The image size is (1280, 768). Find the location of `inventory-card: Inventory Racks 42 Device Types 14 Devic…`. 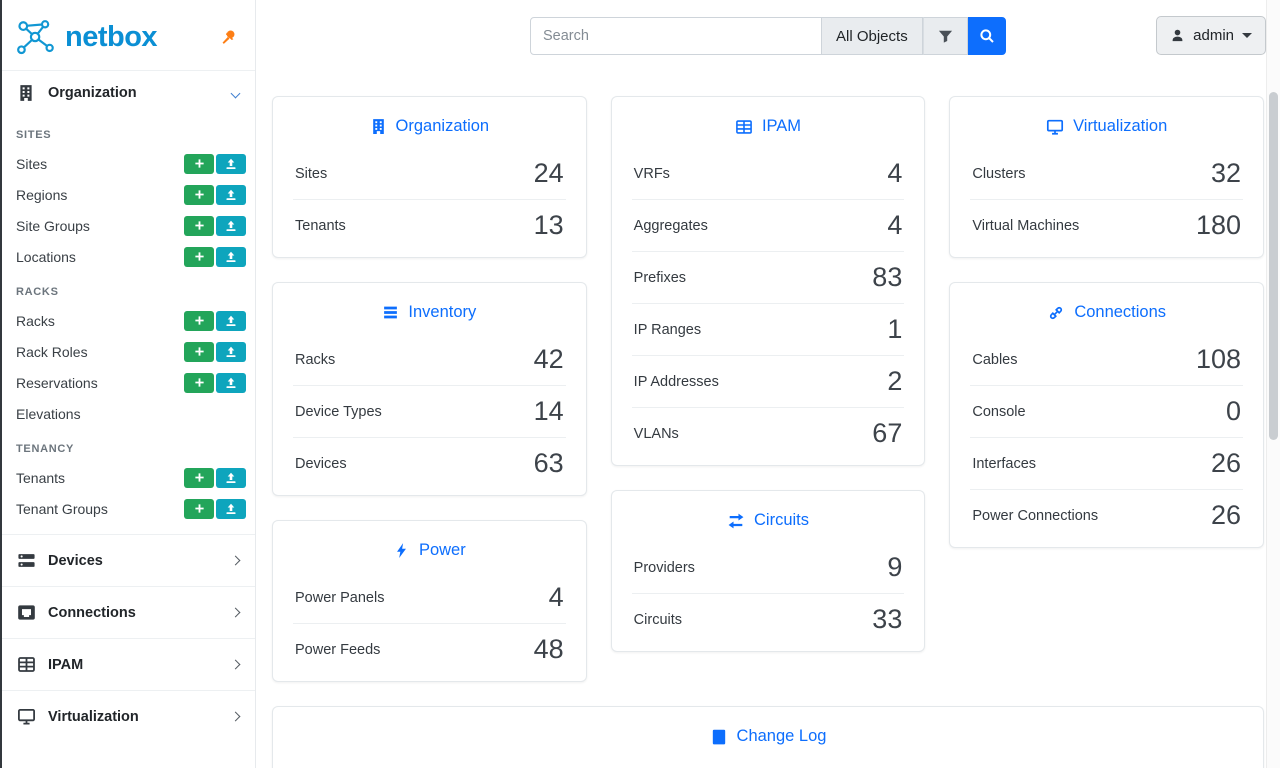

inventory-card: Inventory Racks 42 Device Types 14 Devic… is located at coordinates (429, 389).